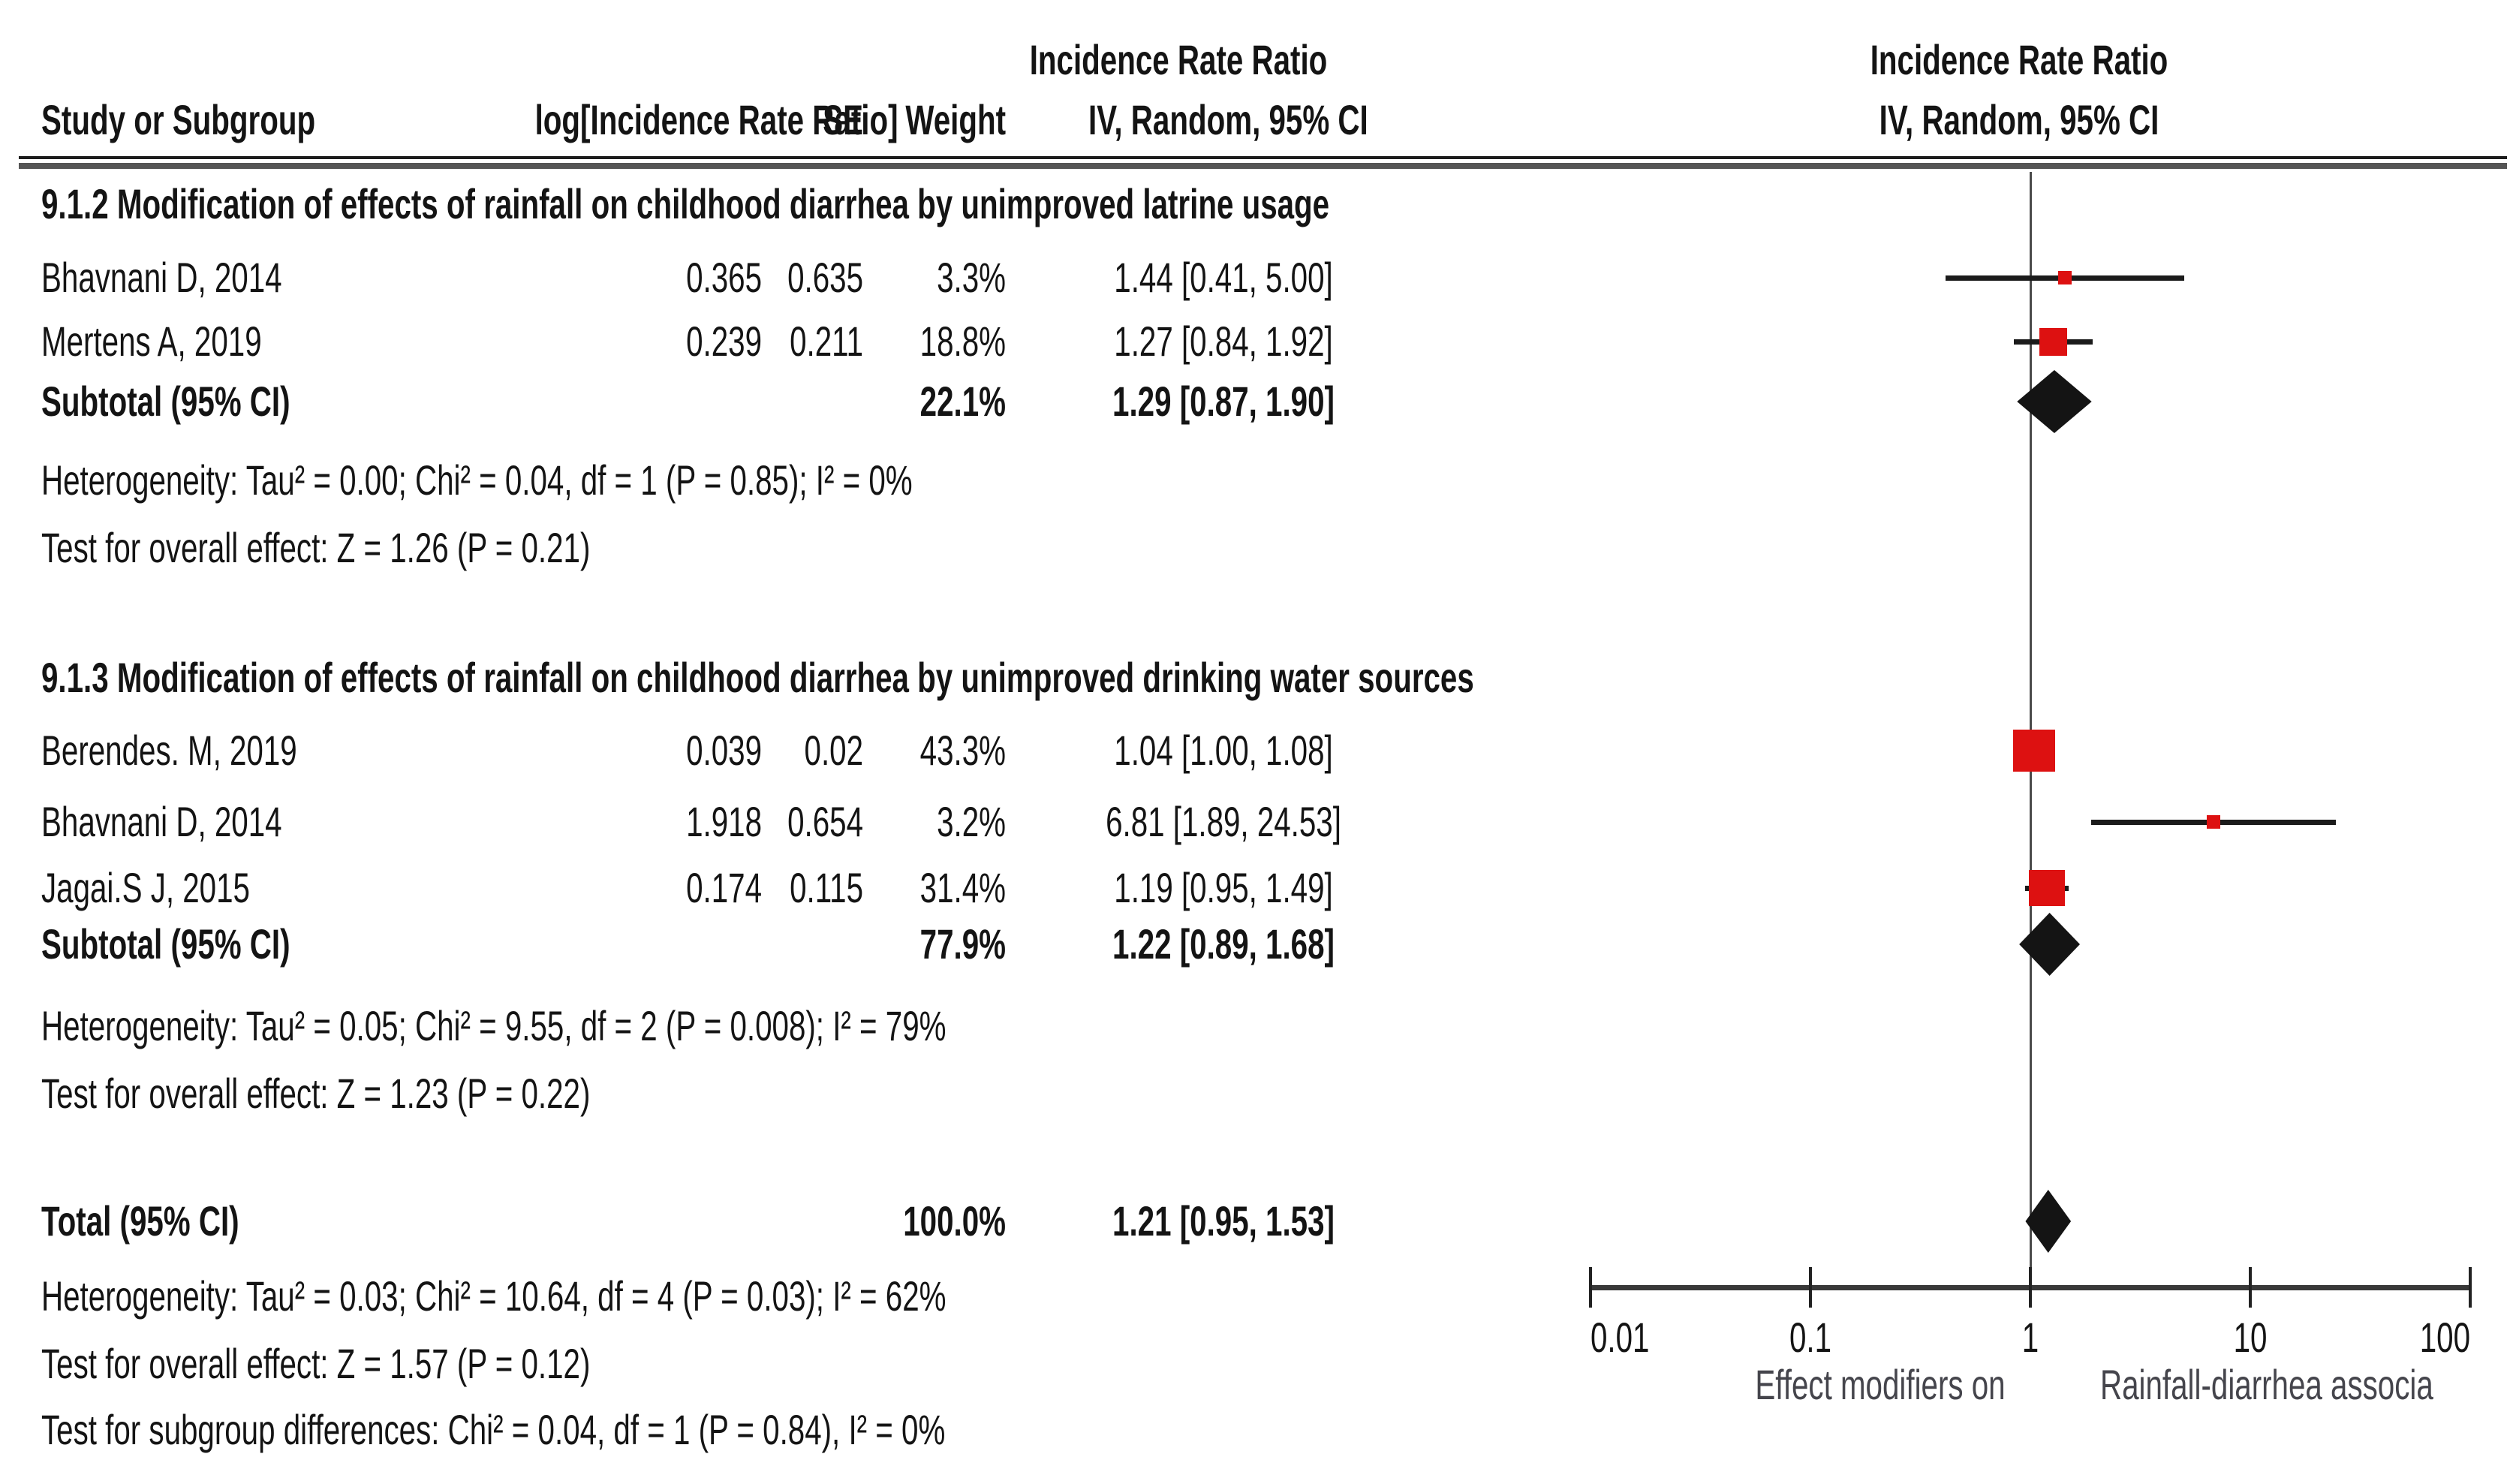 This screenshot has width=2519, height=1484. Describe the element at coordinates (955, 119) in the screenshot. I see `weight-column-header: Weight` at that location.